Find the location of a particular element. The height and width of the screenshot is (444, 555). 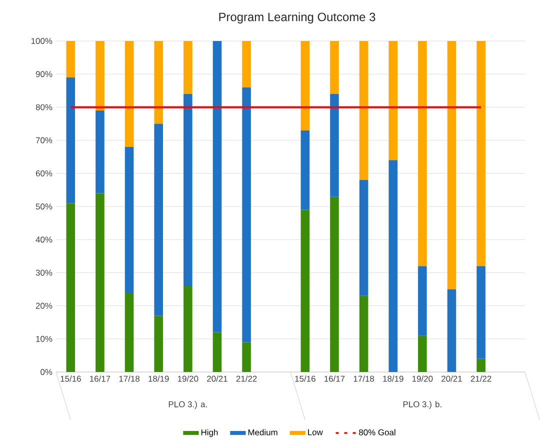

legend-label: 80% Goal is located at coordinates (377, 432).